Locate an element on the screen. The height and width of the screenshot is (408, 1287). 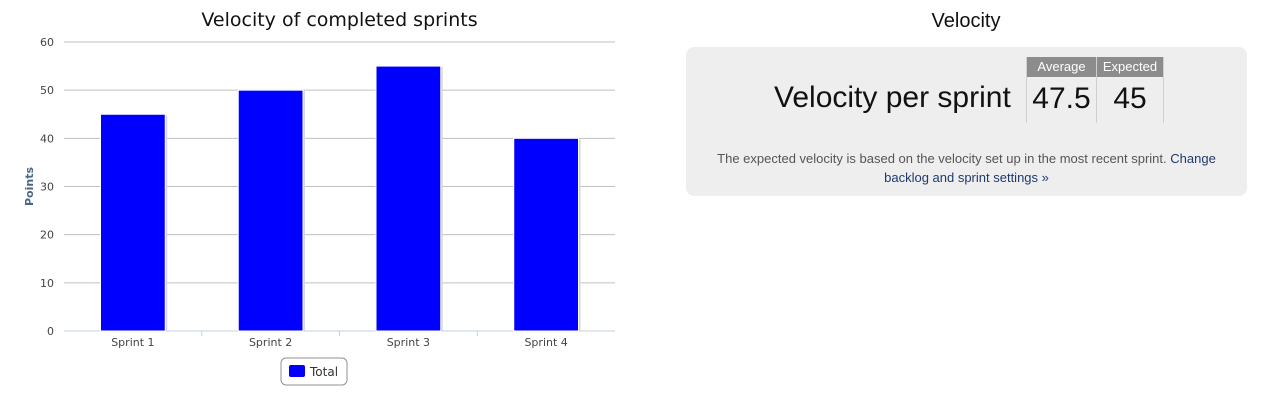
x-tick-label: Sprint 2 is located at coordinates (270, 342).